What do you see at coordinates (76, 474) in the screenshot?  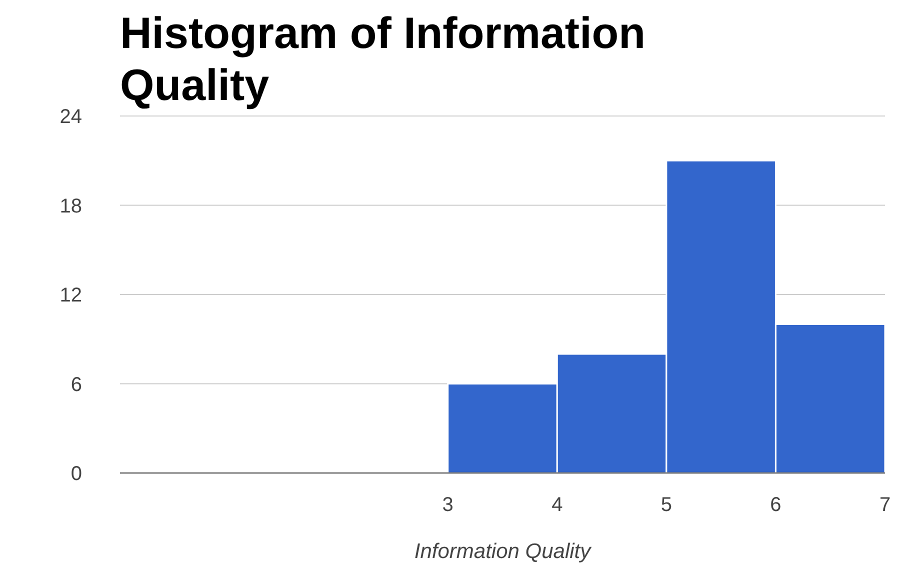 I see `y-tick-label: 0` at bounding box center [76, 474].